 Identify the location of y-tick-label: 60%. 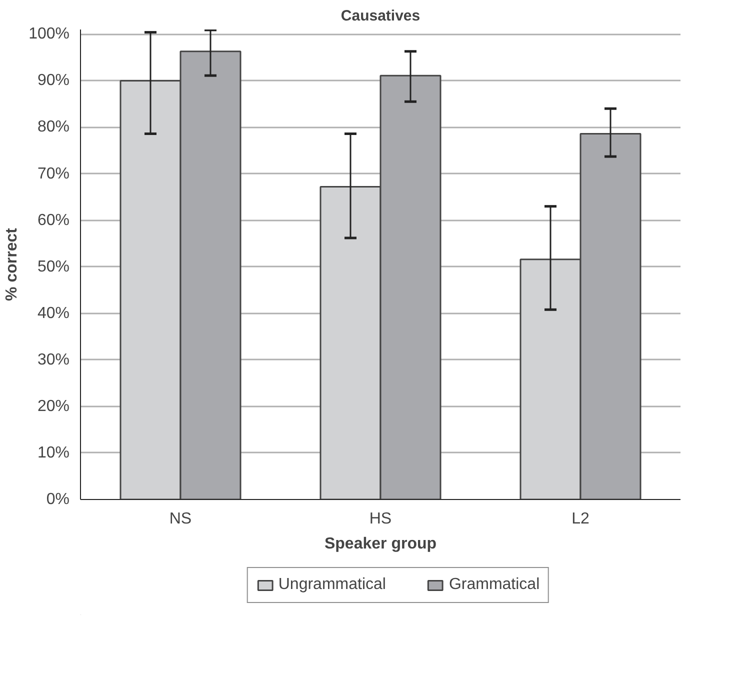
(53, 220).